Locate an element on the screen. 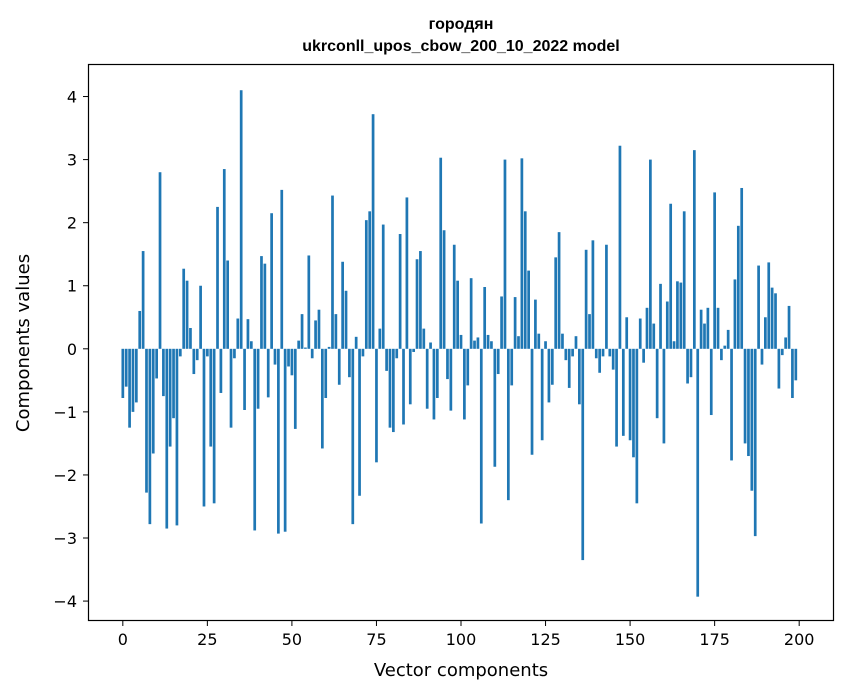  y-axis-ticks: −4 −3 −2 −1 0 1 2 3 4 is located at coordinates (71, 349).